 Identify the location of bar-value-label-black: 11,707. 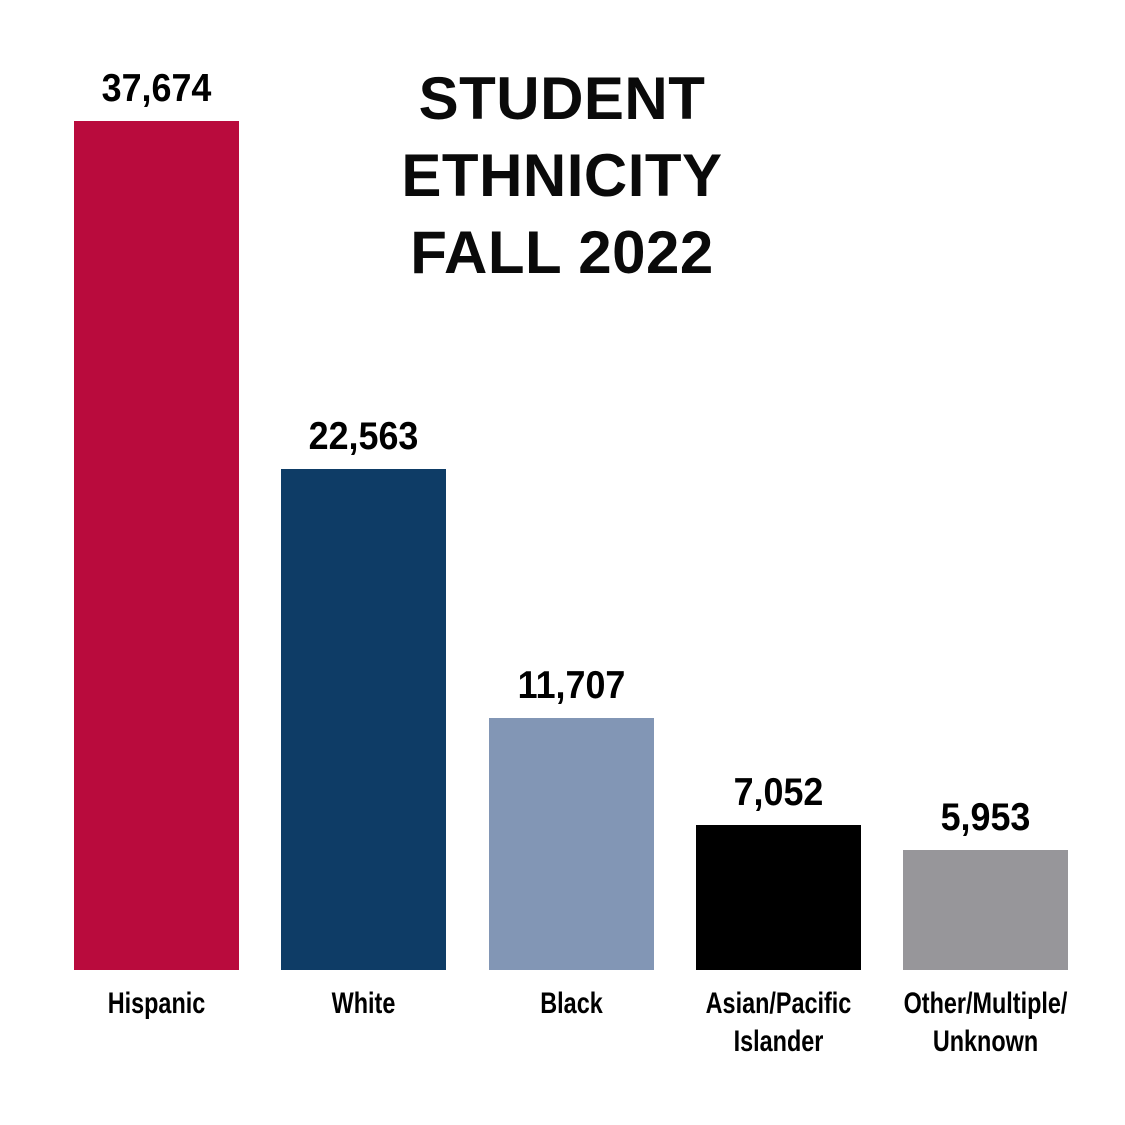
(571, 685).